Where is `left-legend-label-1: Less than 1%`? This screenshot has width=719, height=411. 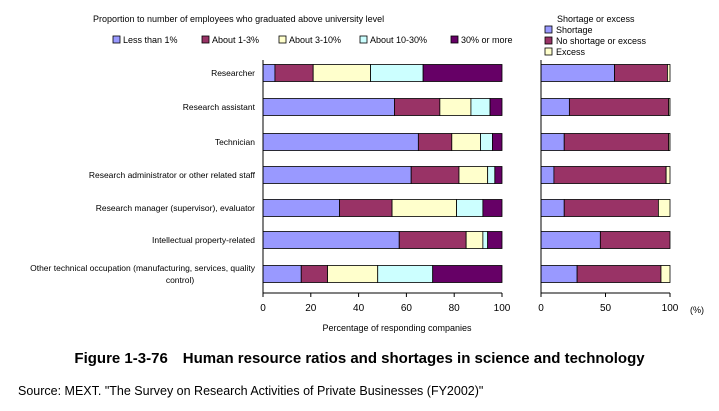 left-legend-label-1: Less than 1% is located at coordinates (150, 40).